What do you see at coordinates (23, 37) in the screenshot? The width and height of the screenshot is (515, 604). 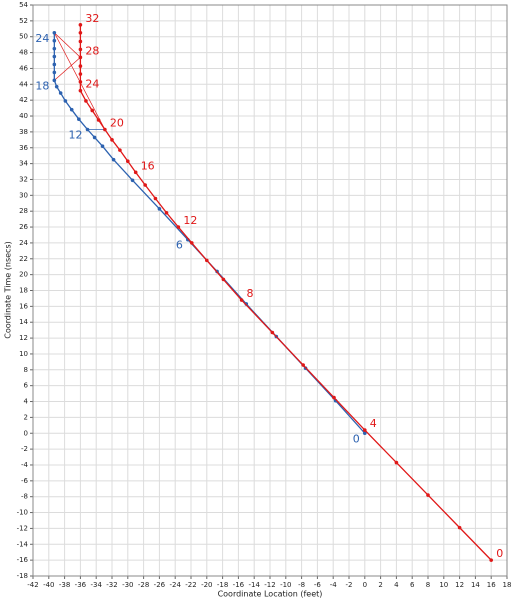 I see `y-tick-label: 50` at bounding box center [23, 37].